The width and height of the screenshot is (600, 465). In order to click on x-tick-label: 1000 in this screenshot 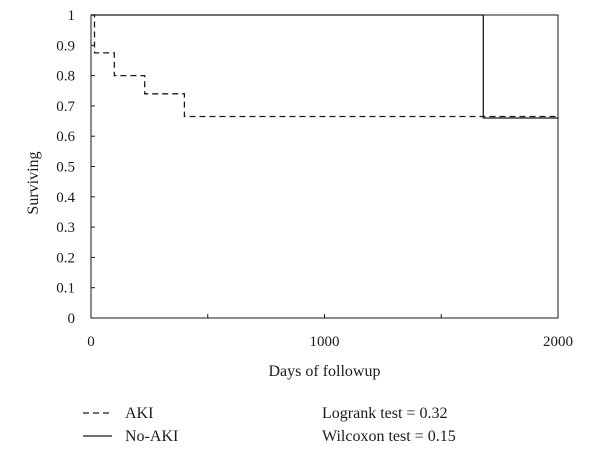, I will do `click(325, 342)`.